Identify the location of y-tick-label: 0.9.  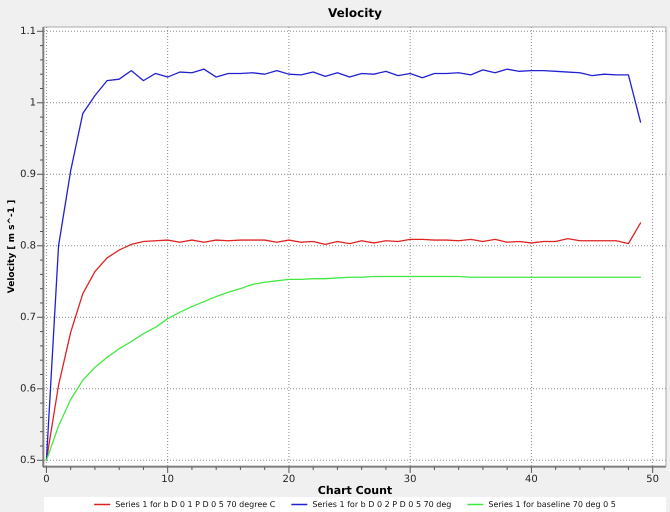
(28, 174).